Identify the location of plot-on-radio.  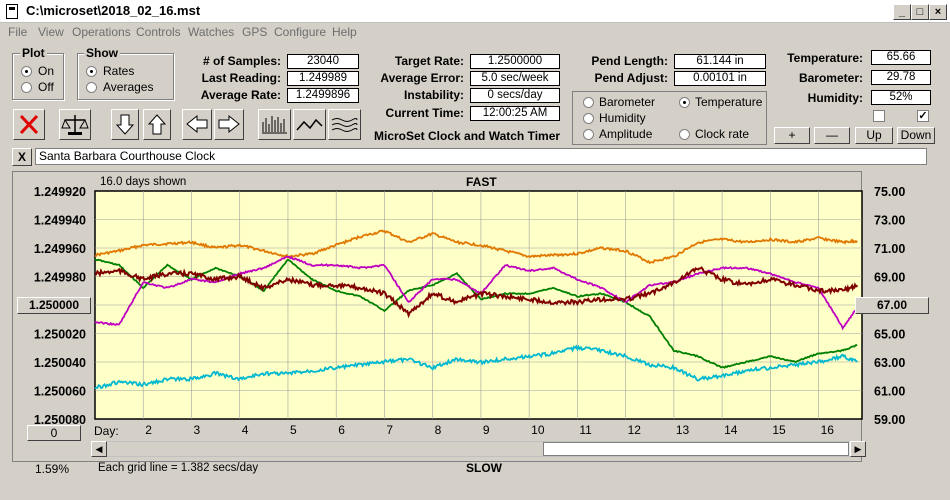
(26, 71).